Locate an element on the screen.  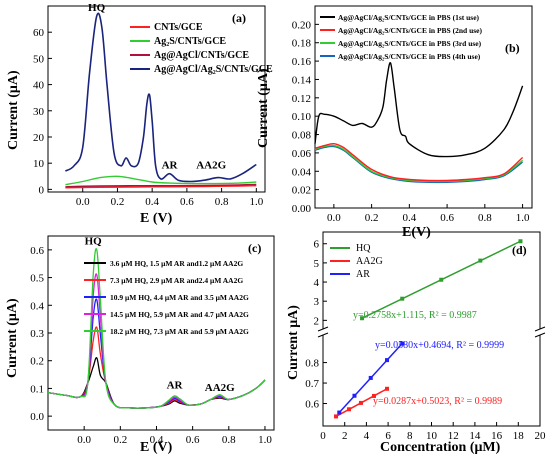
panel-c-ytick-label: 0.4 is located at coordinates (37, 306).